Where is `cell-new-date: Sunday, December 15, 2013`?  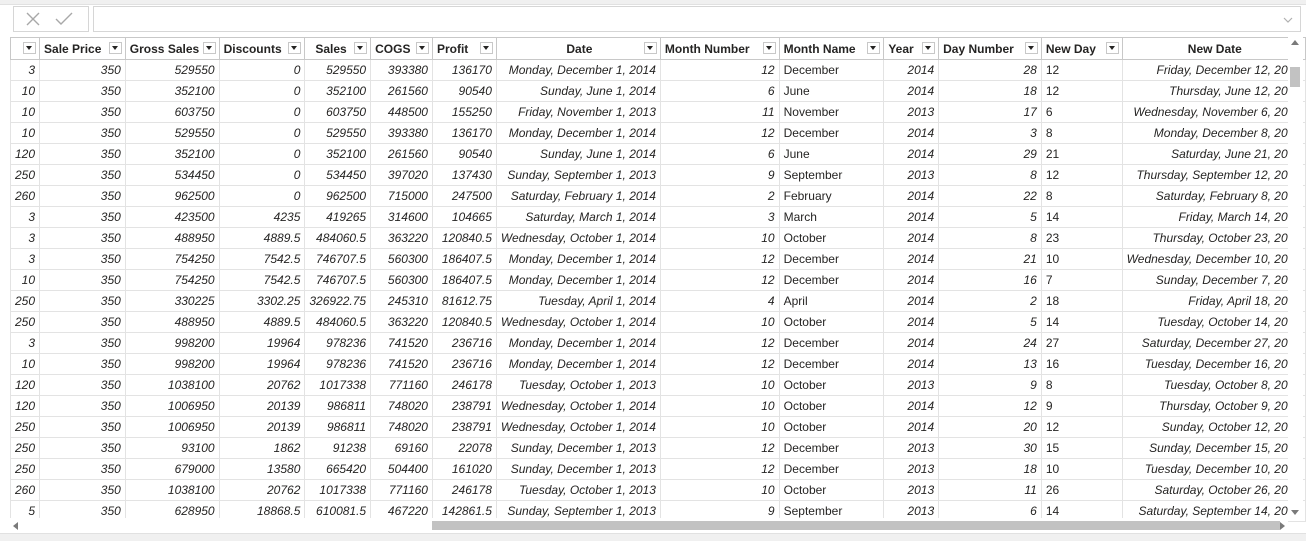 cell-new-date: Sunday, December 15, 2013 is located at coordinates (1213, 448).